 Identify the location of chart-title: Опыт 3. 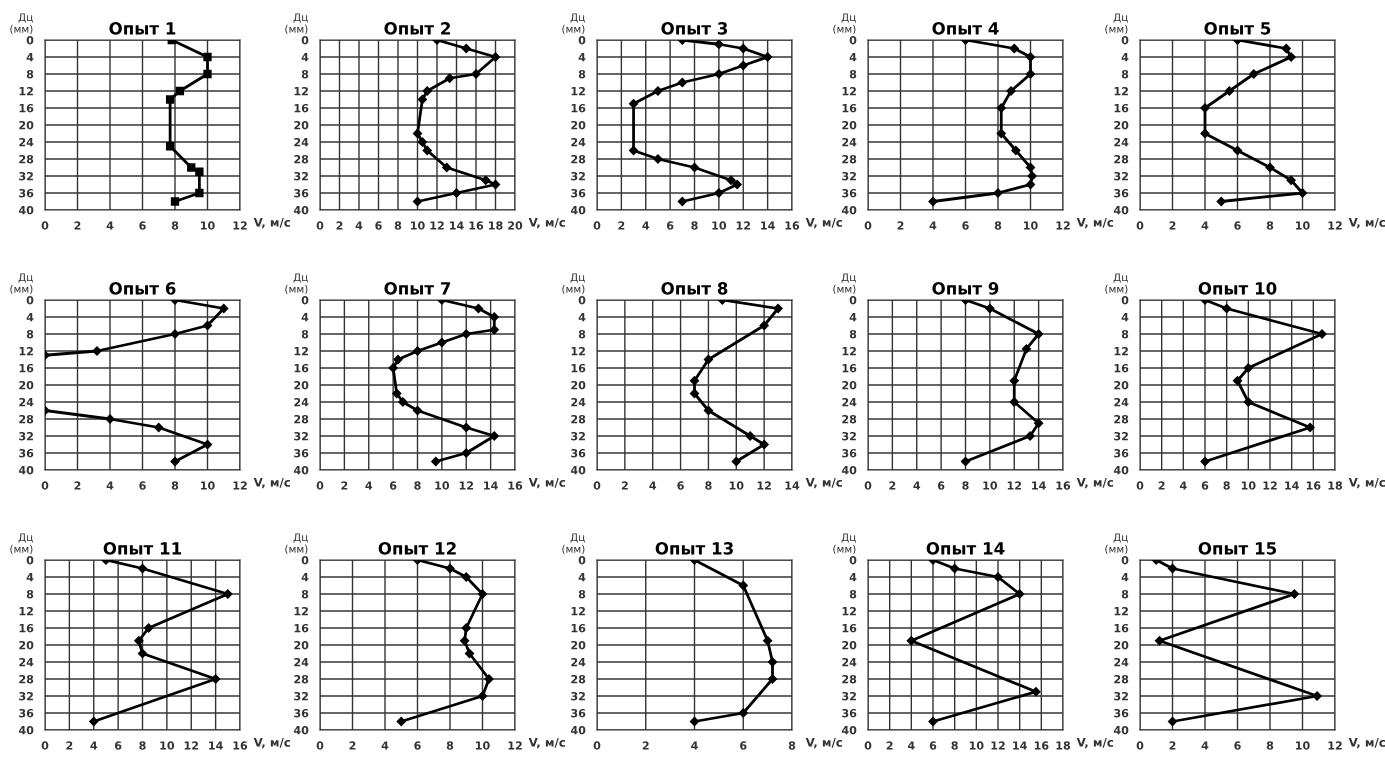
(694, 28).